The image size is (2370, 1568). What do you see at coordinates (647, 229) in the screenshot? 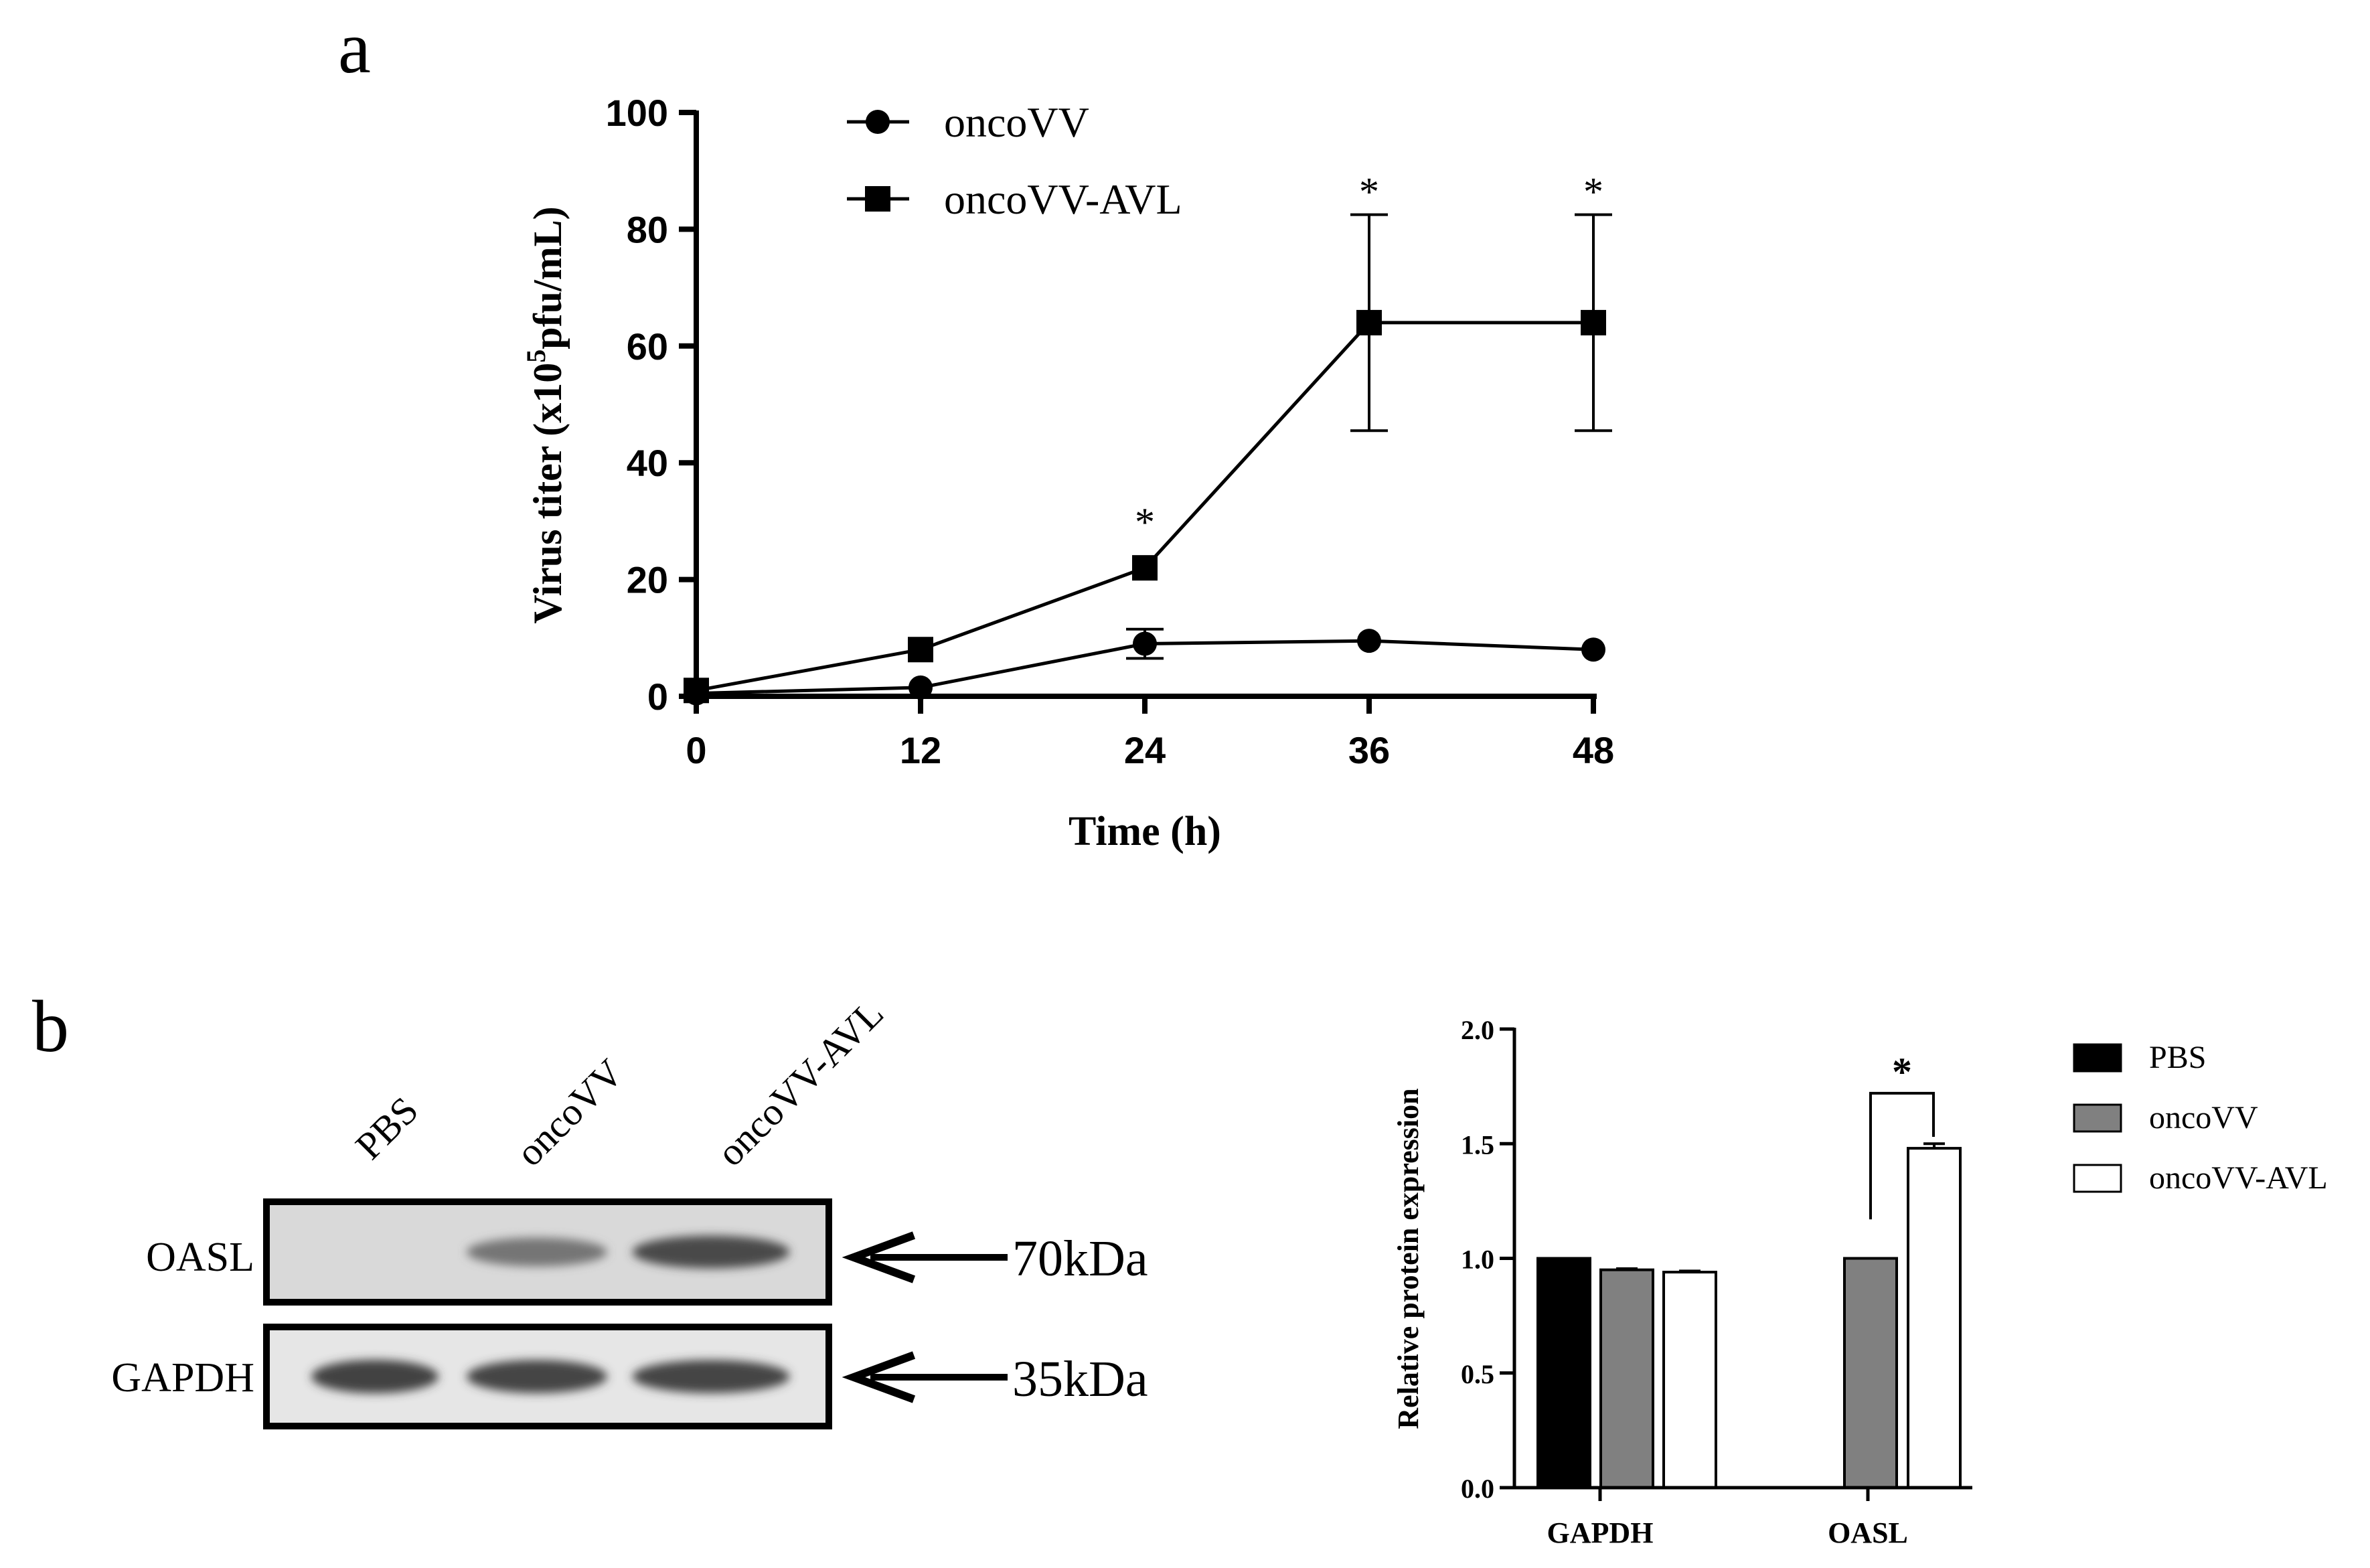
I see `y-tick-label: 80` at bounding box center [647, 229].